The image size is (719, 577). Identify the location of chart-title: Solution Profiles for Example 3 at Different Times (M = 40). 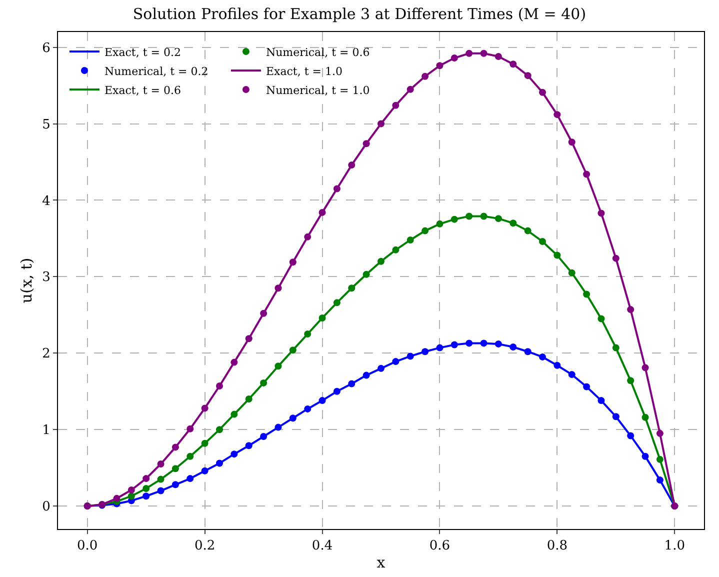
(359, 14).